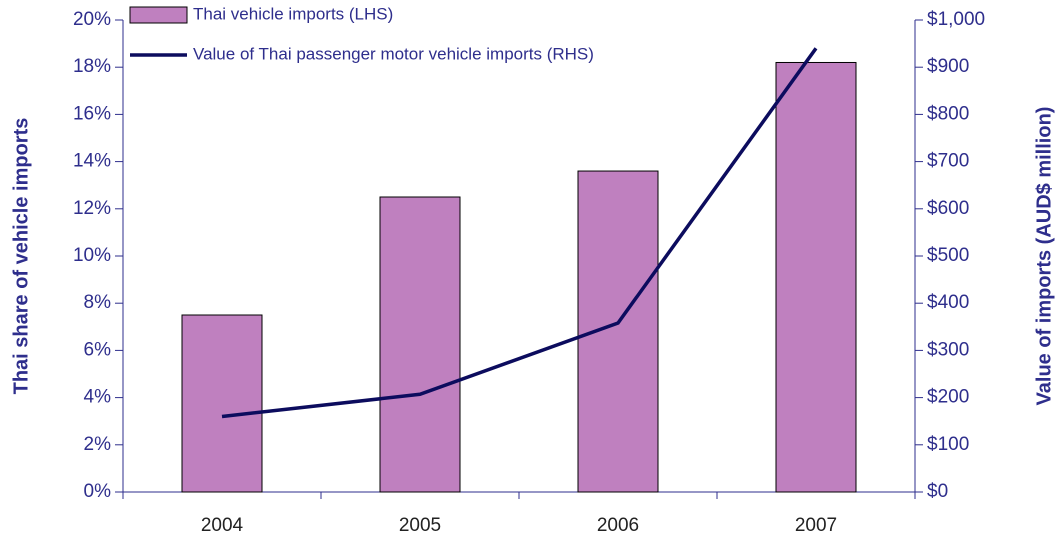 The width and height of the screenshot is (1060, 544). What do you see at coordinates (948, 397) in the screenshot?
I see `y2-tick-label: $200` at bounding box center [948, 397].